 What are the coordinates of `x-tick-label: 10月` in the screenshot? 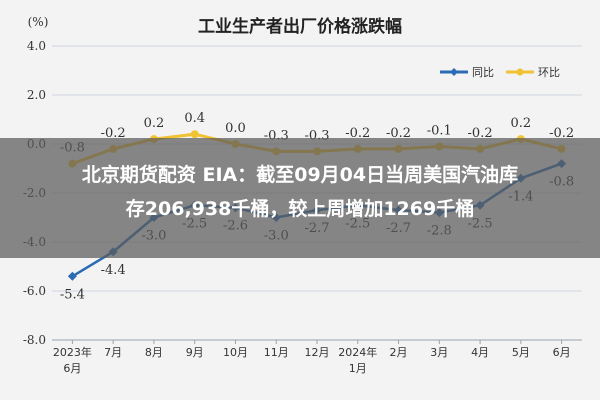 It's located at (235, 352).